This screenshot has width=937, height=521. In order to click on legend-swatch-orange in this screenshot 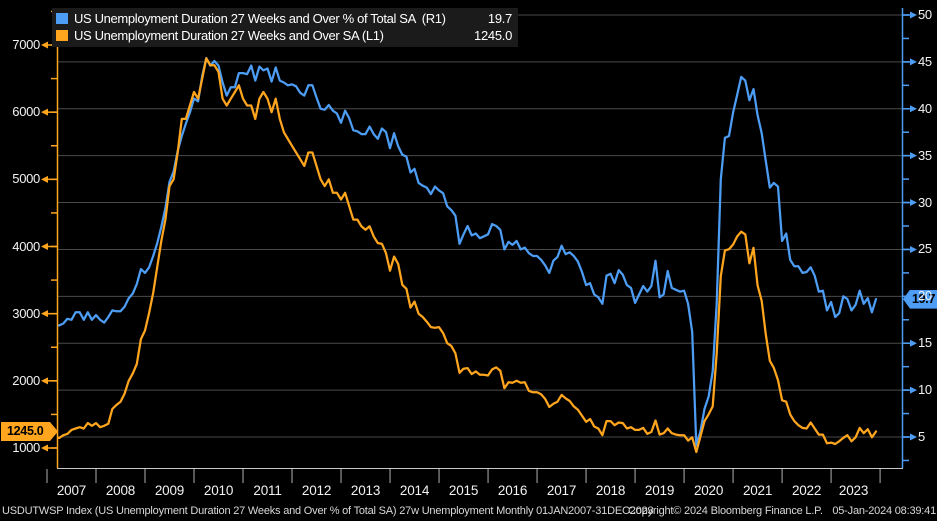, I will do `click(62, 35)`.